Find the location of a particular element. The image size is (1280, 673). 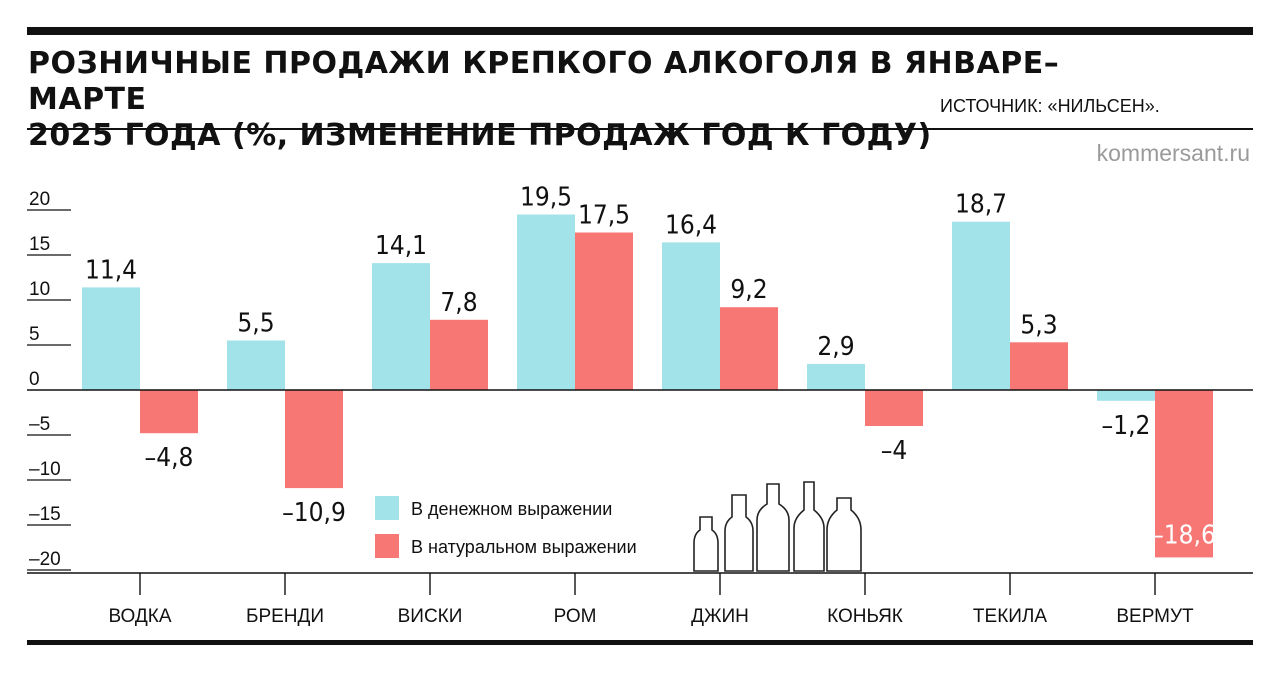

y-tick-label: 10 is located at coordinates (39, 289).